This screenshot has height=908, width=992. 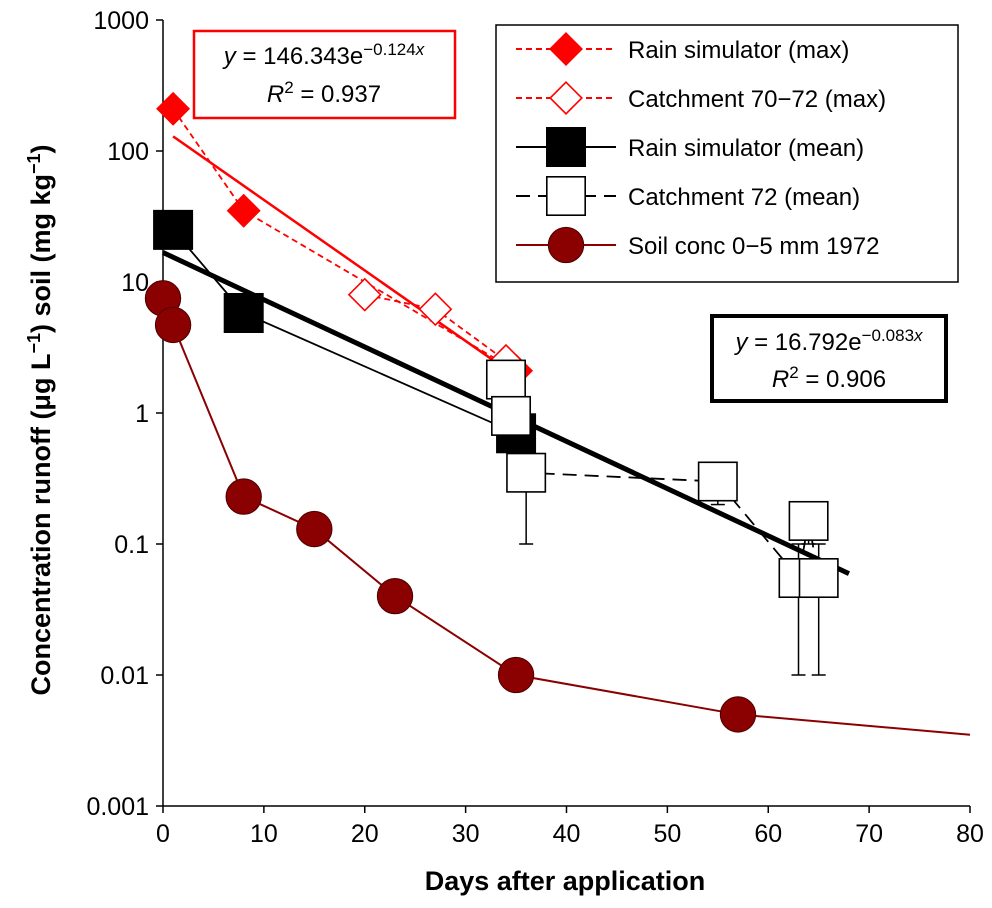 I want to click on legend-item: Rain simulator (mean), so click(x=690, y=147).